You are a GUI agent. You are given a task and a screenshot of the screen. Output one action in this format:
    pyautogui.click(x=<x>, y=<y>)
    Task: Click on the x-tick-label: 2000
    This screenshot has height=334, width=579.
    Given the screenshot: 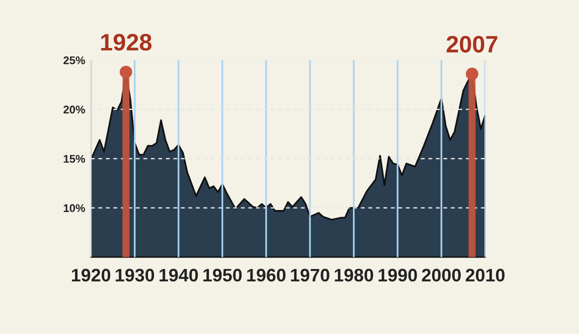 What is the action you would take?
    pyautogui.click(x=441, y=275)
    